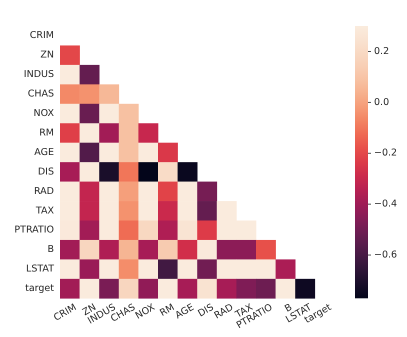 The width and height of the screenshot is (407, 337). Describe the element at coordinates (41, 94) in the screenshot. I see `y-tick-label: CHAS` at that location.